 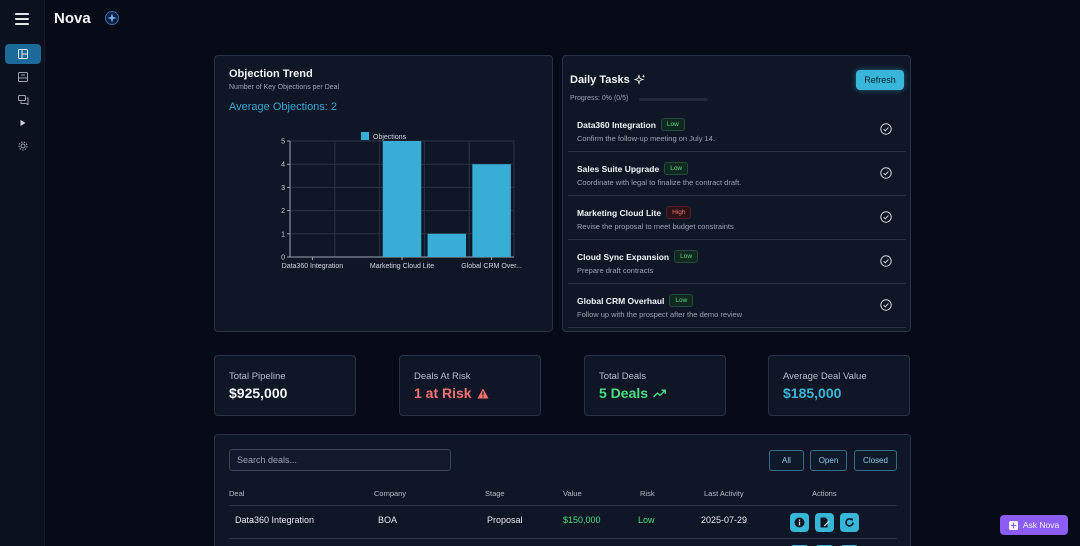 I want to click on filter-all-button: All, so click(x=786, y=460).